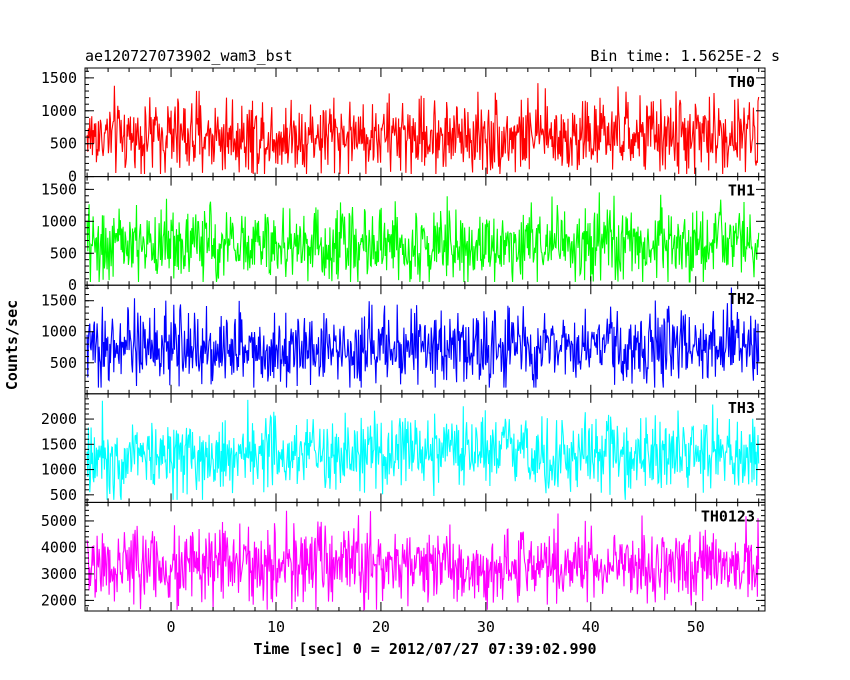 This screenshot has width=850, height=680. Describe the element at coordinates (423, 337) in the screenshot. I see `series-line-th2` at that location.